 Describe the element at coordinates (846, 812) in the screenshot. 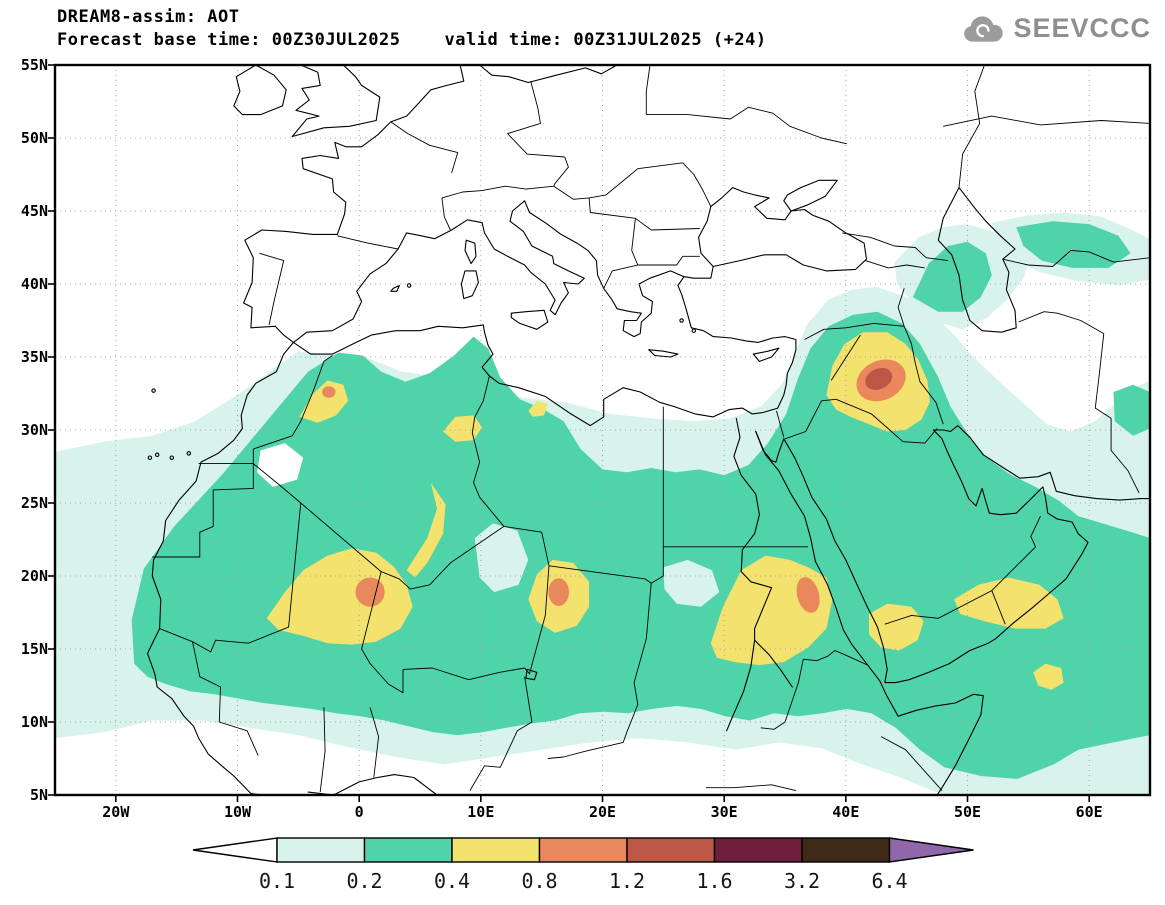

I see `lon-tick-label: 40E` at that location.